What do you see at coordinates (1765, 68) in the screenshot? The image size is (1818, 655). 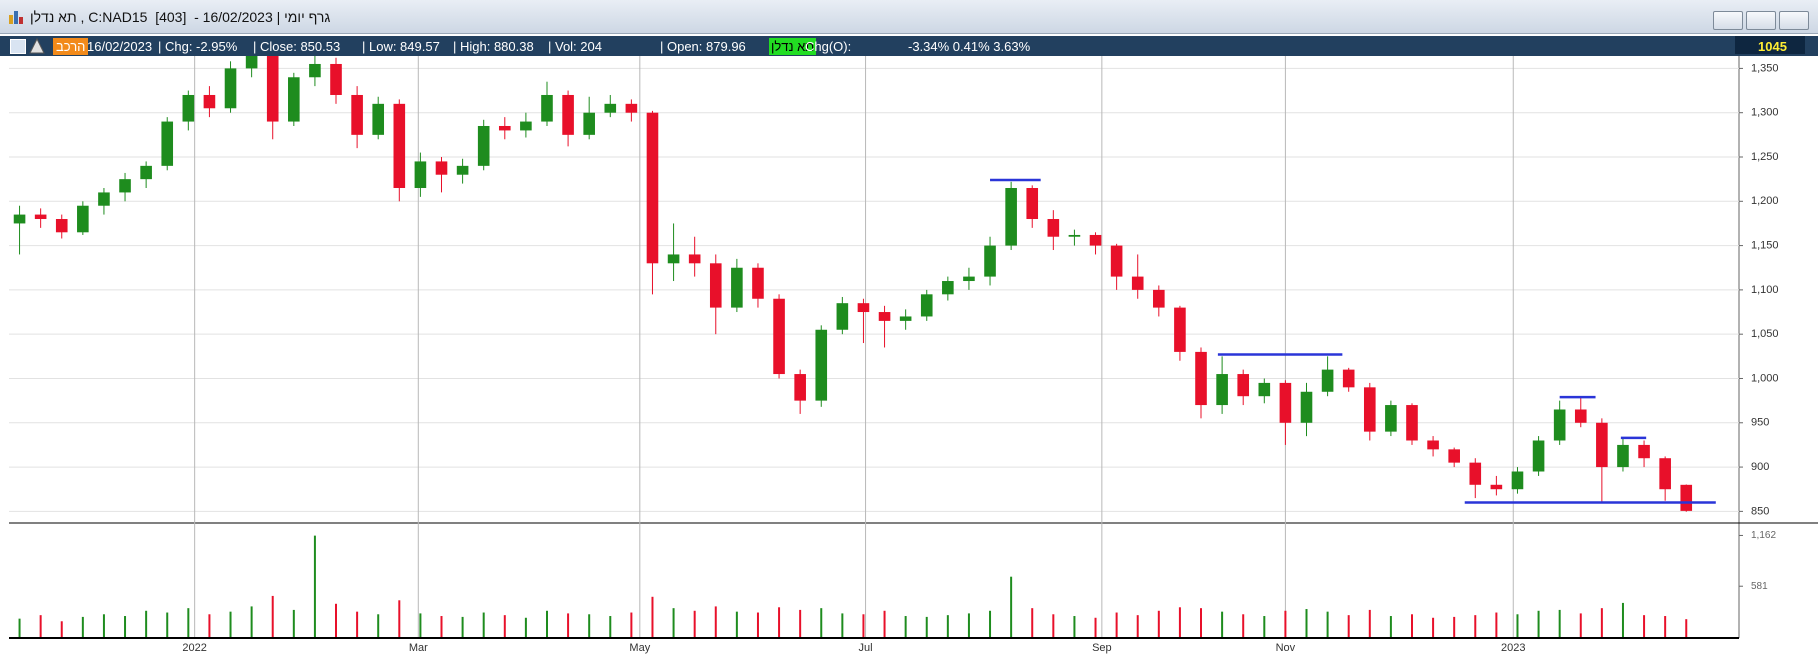 I see `y-tick-label: 1,350` at bounding box center [1765, 68].